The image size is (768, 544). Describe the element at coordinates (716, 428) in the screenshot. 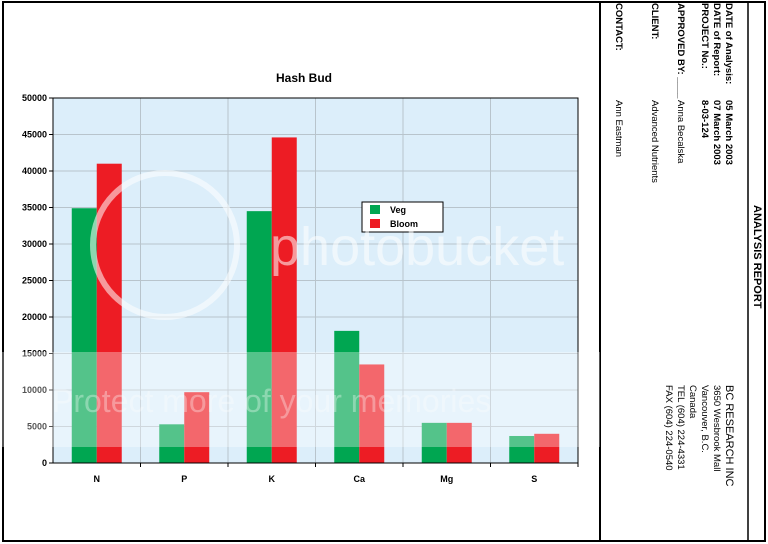

I see `company-line: 3650 Wesbrook Mall` at that location.